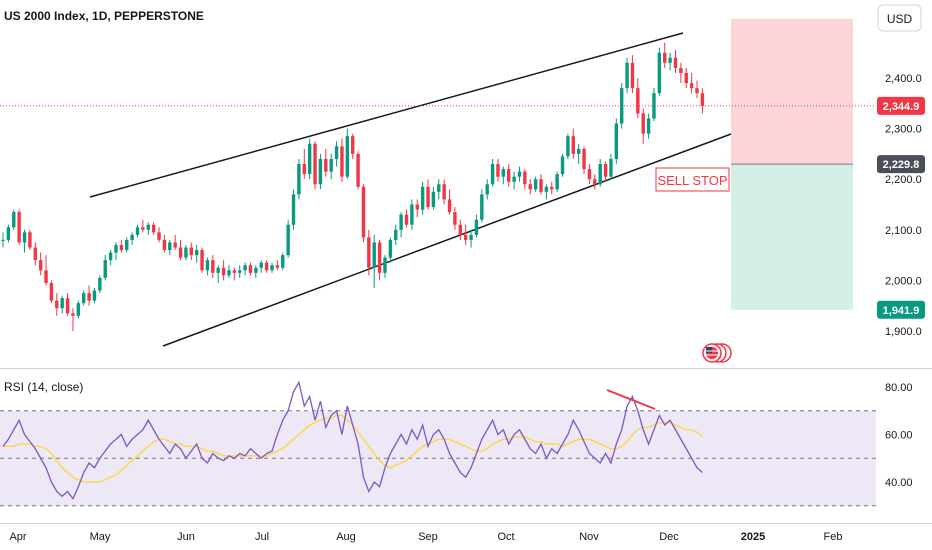 The image size is (932, 550). I want to click on time-axis: Apr May Jun Jul Aug Sep Oct Nov Dec 2025 Feb, so click(425, 537).